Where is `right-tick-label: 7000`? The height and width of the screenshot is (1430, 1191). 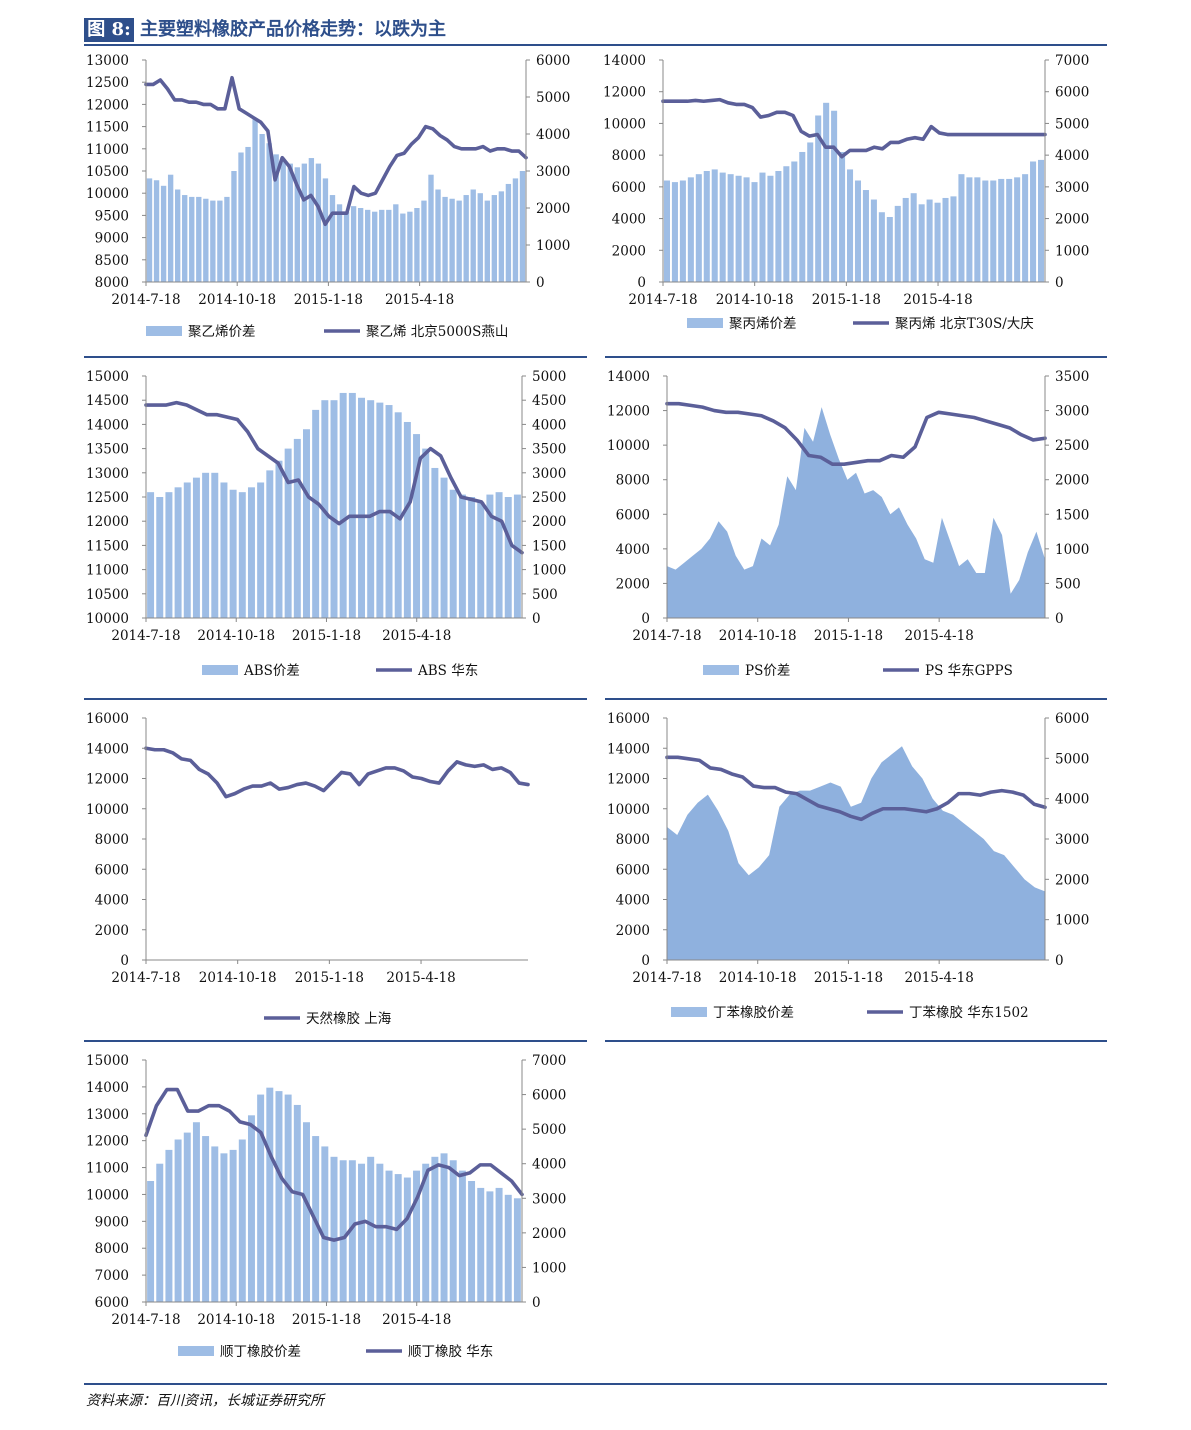 right-tick-label: 7000 is located at coordinates (1072, 61).